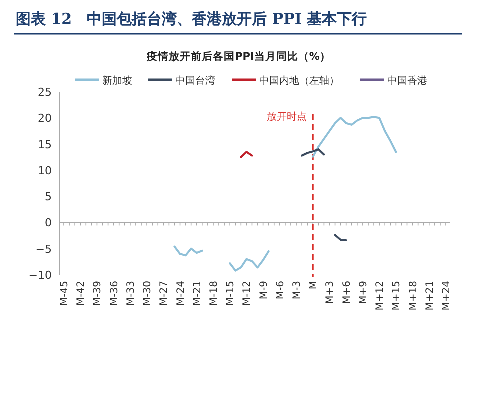  What do you see at coordinates (380, 296) in the screenshot?
I see `x-tick-label: M+12` at bounding box center [380, 296].